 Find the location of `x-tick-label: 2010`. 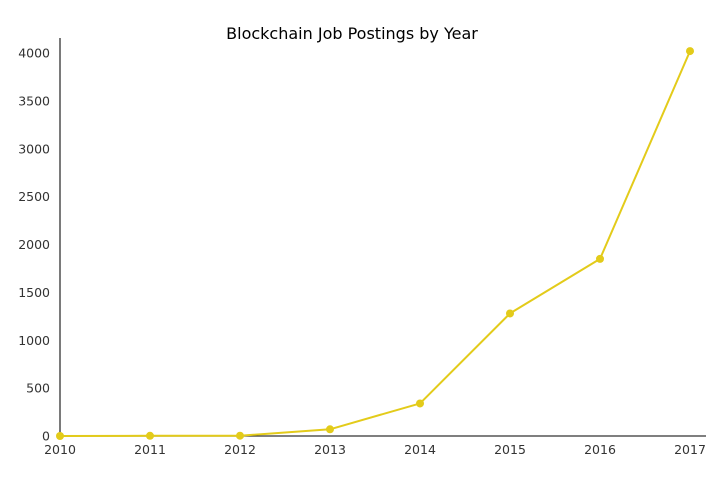

x-tick-label: 2010 is located at coordinates (60, 449).